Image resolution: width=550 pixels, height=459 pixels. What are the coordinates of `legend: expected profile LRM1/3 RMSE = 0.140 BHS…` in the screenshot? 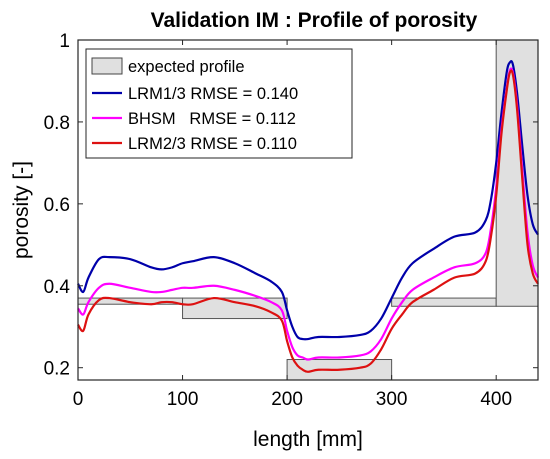 It's located at (219, 103).